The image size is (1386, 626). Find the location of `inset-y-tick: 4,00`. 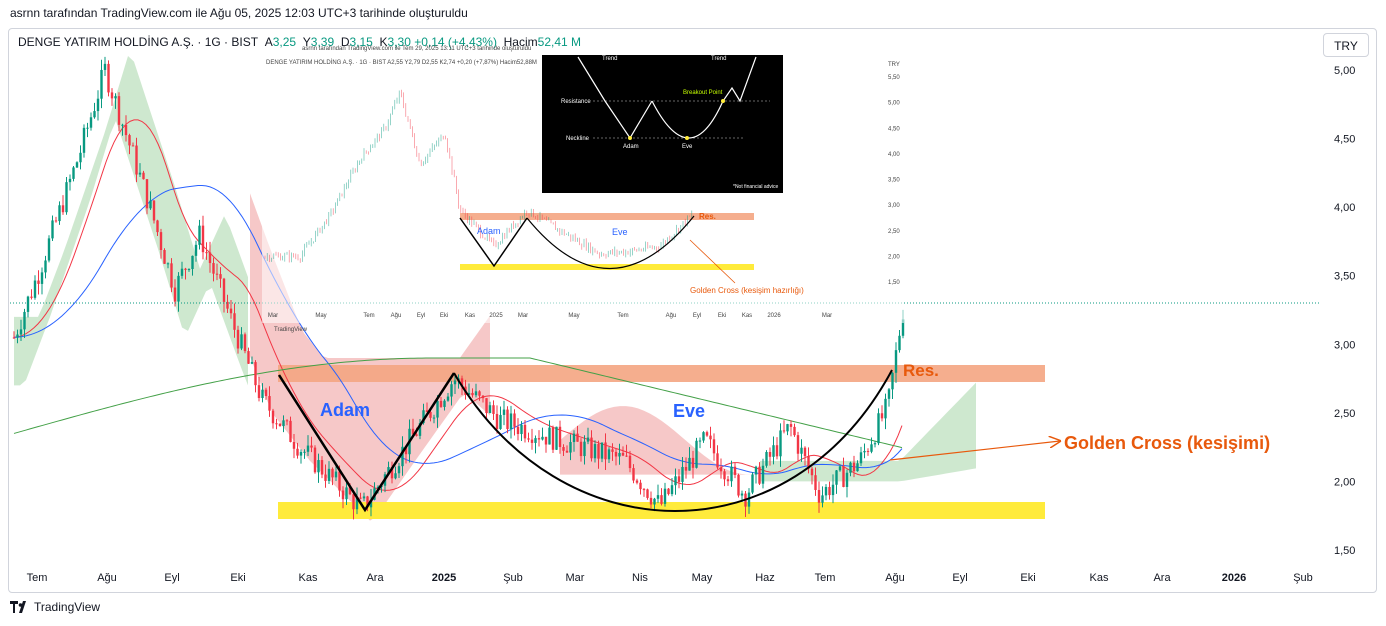

inset-y-tick: 4,00 is located at coordinates (894, 155).